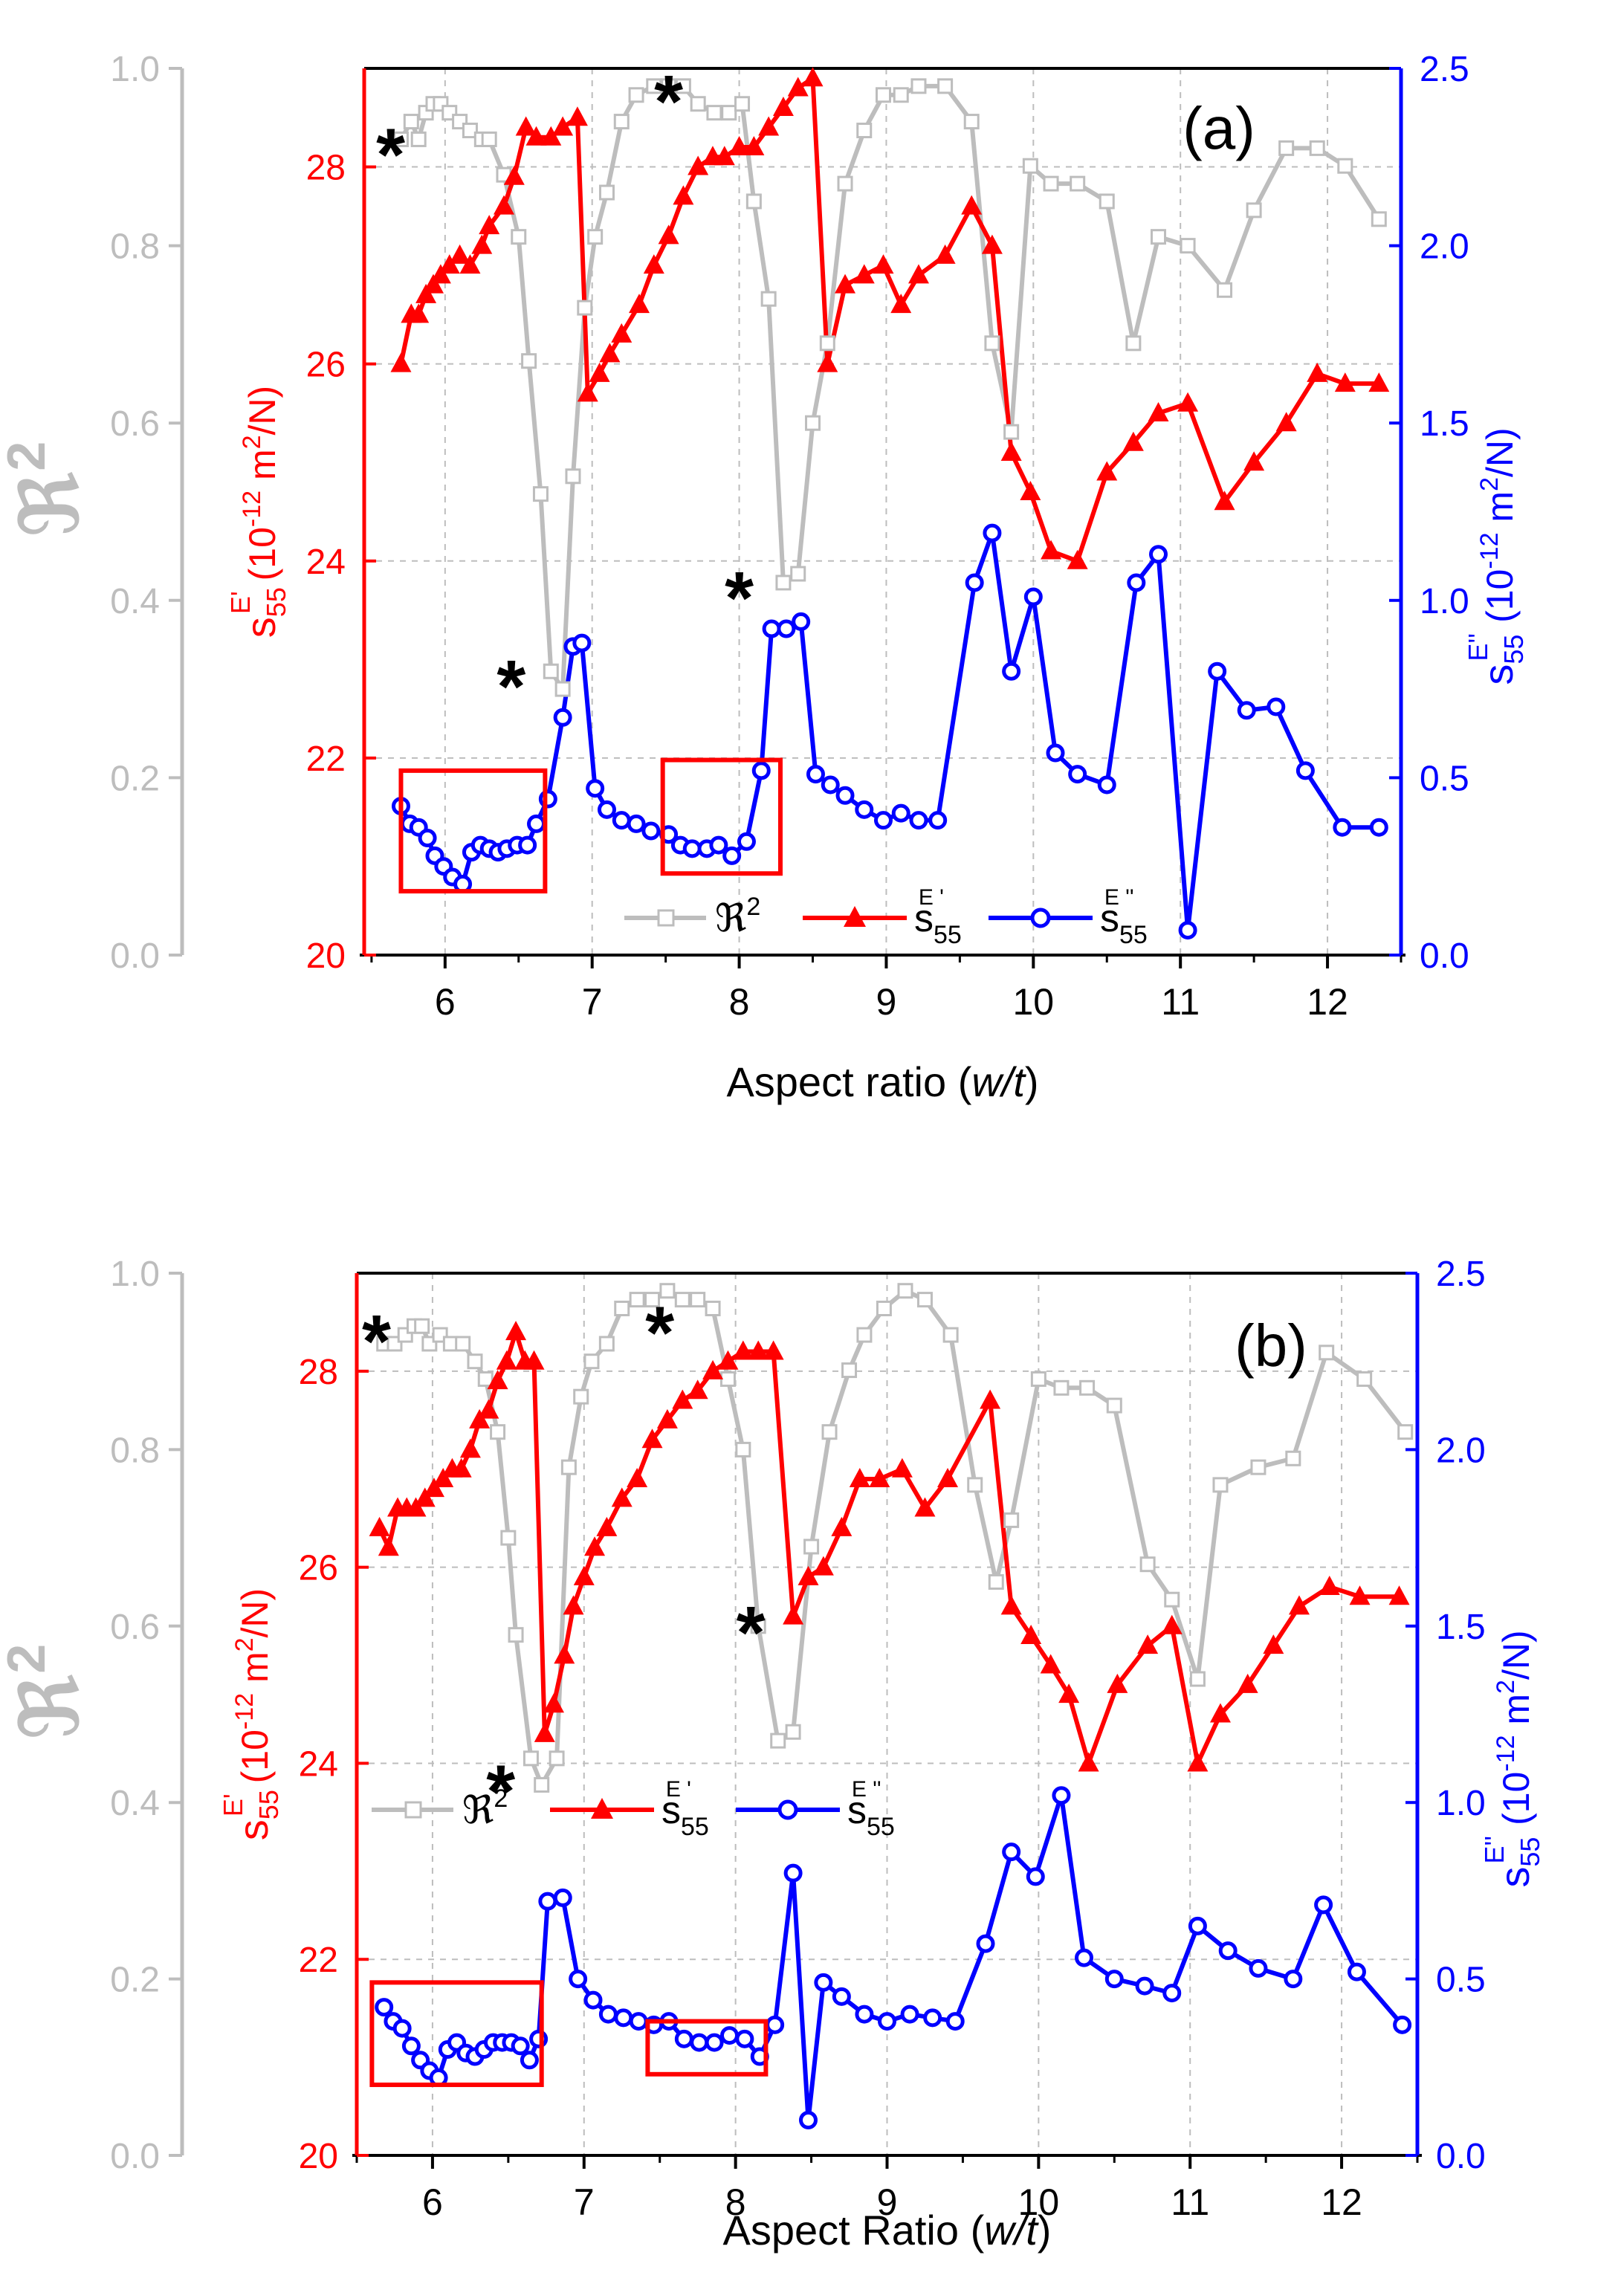 The width and height of the screenshot is (1624, 2281). I want to click on panel-label: (b), so click(1271, 1346).